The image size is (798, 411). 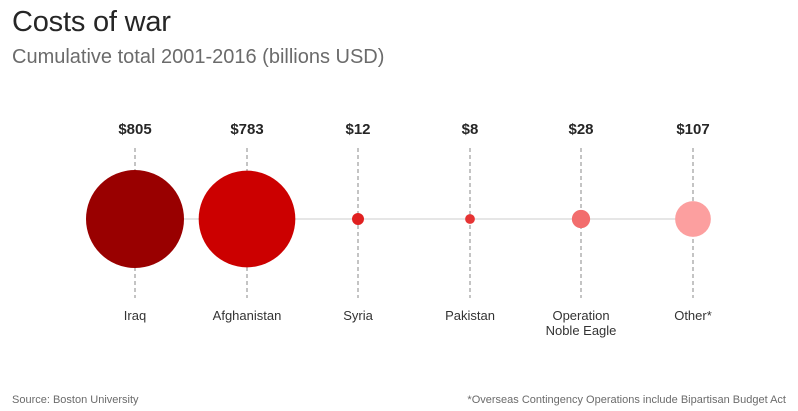 I want to click on category-label: Iraq, so click(x=135, y=315).